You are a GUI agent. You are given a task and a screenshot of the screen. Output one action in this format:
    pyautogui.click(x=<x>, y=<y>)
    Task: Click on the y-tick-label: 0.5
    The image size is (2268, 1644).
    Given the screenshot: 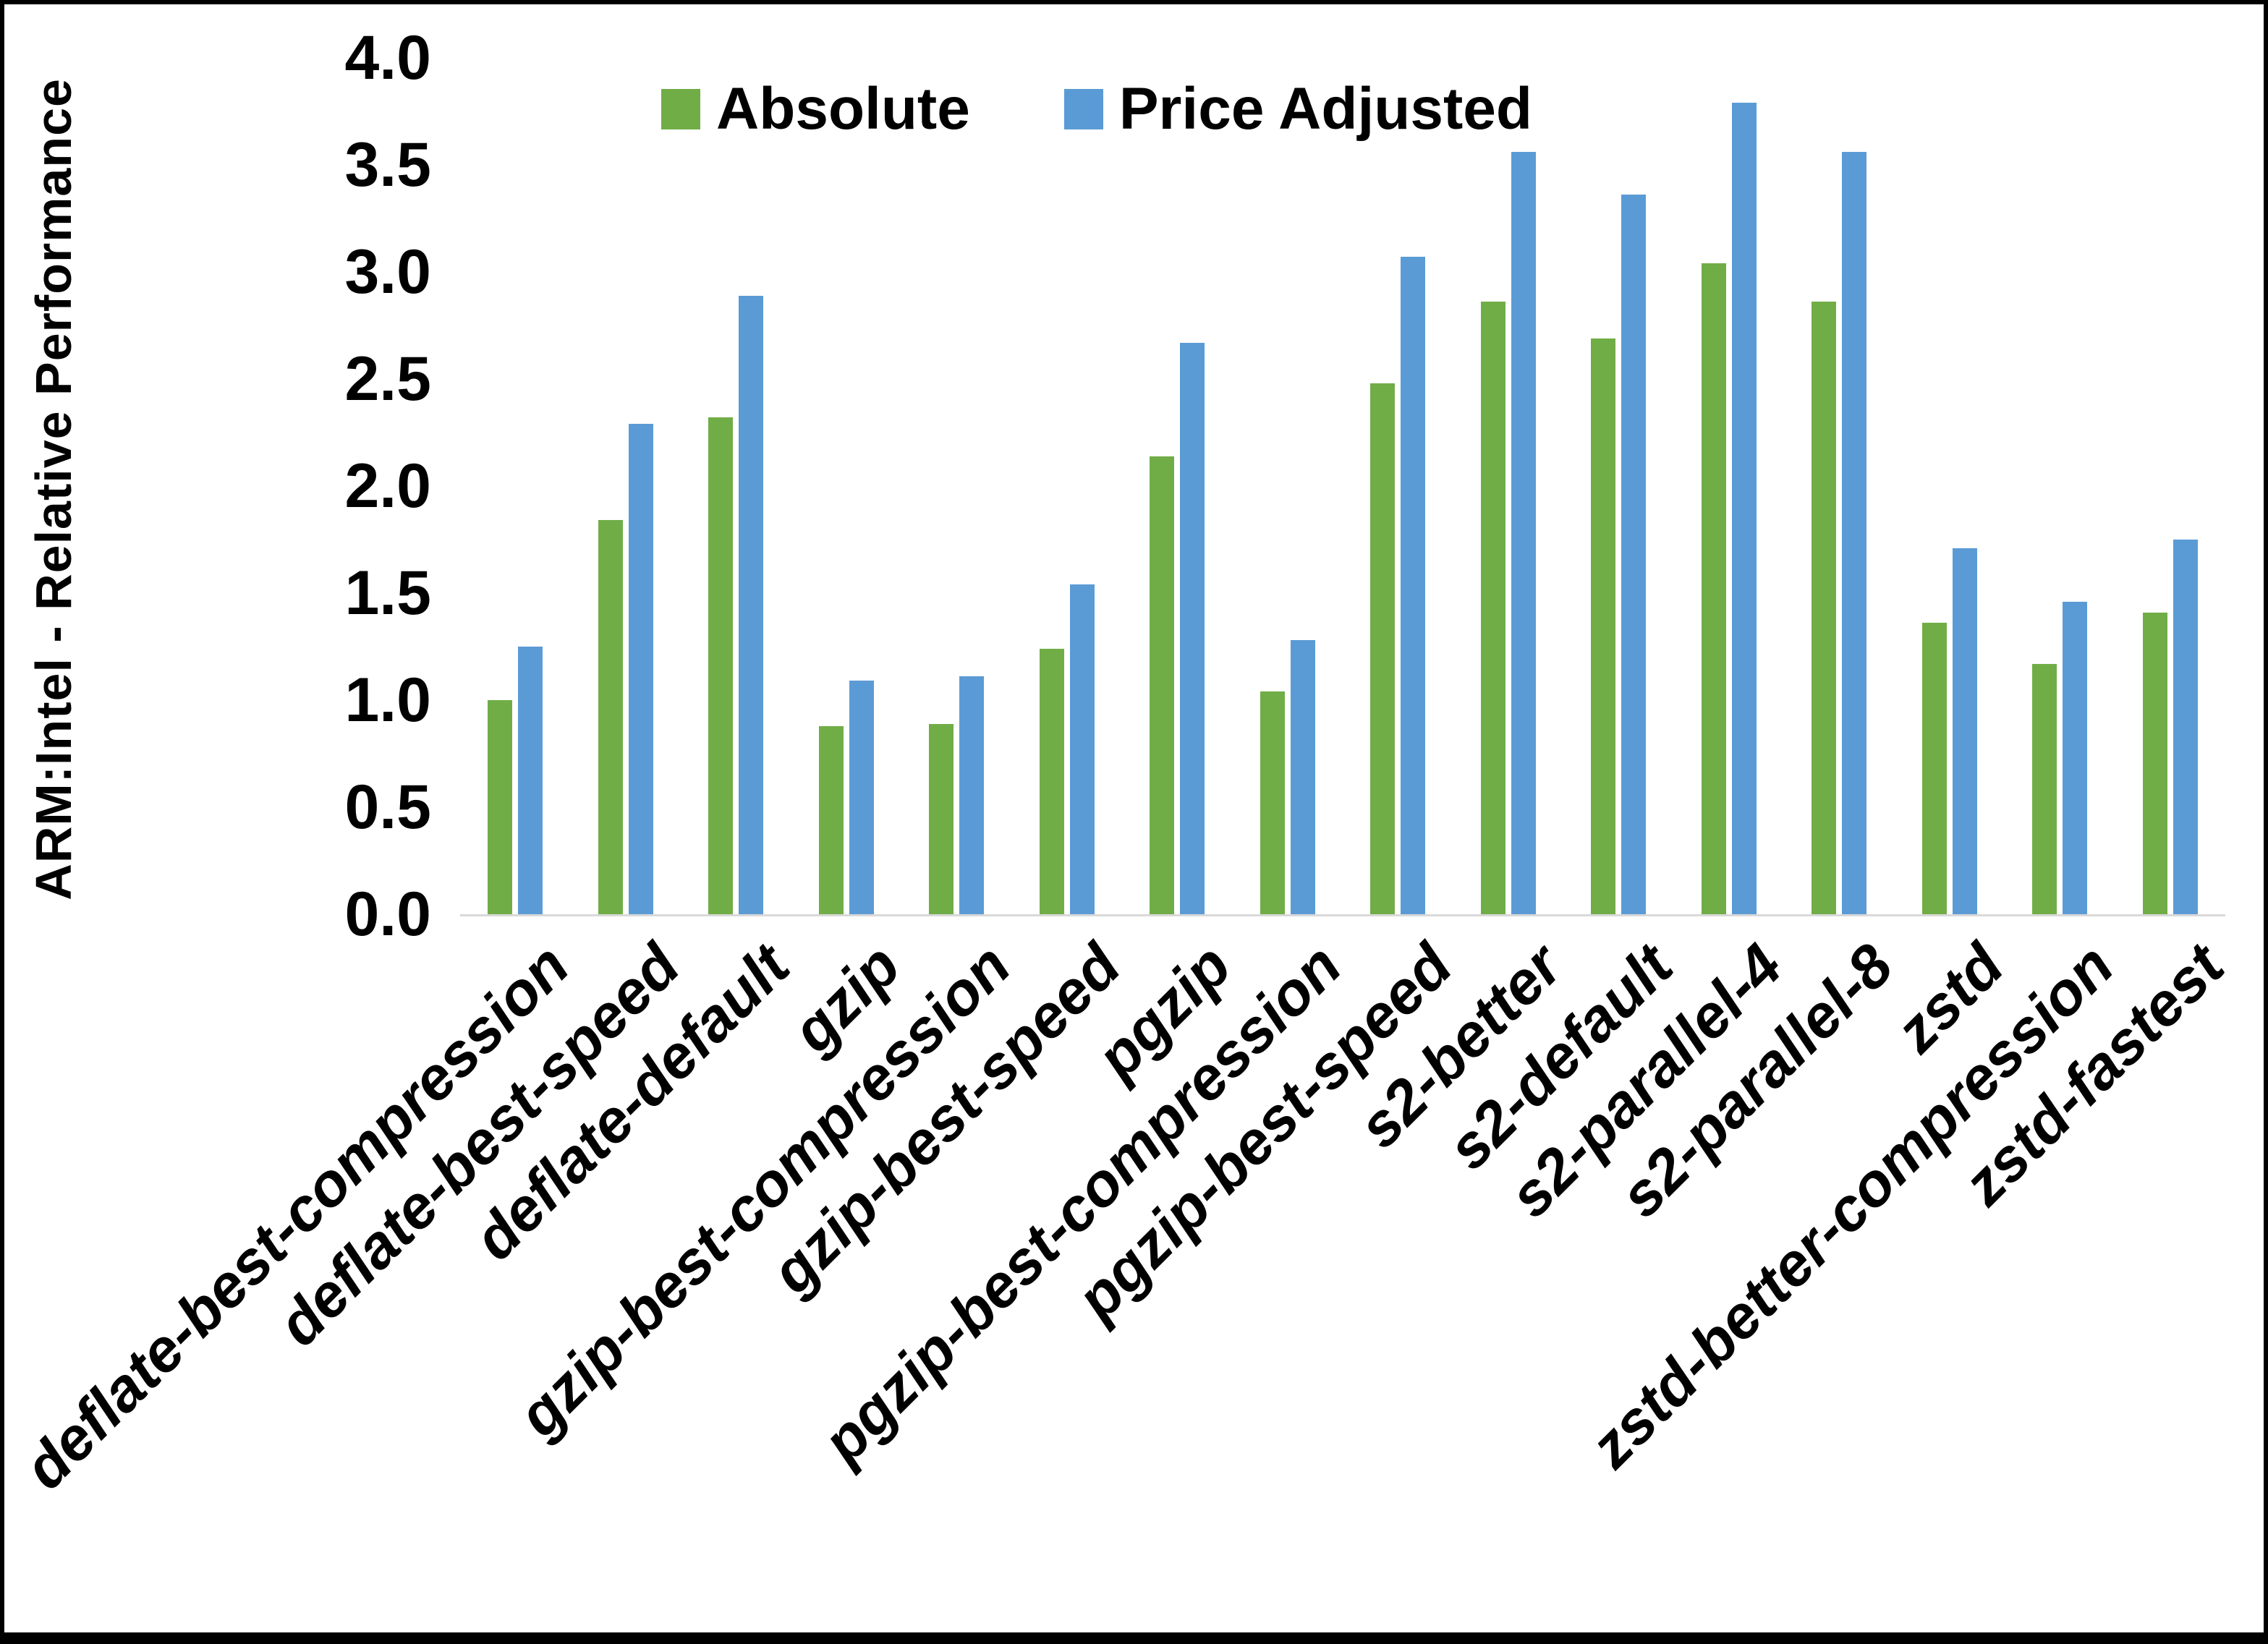 What is the action you would take?
    pyautogui.click(x=387, y=807)
    